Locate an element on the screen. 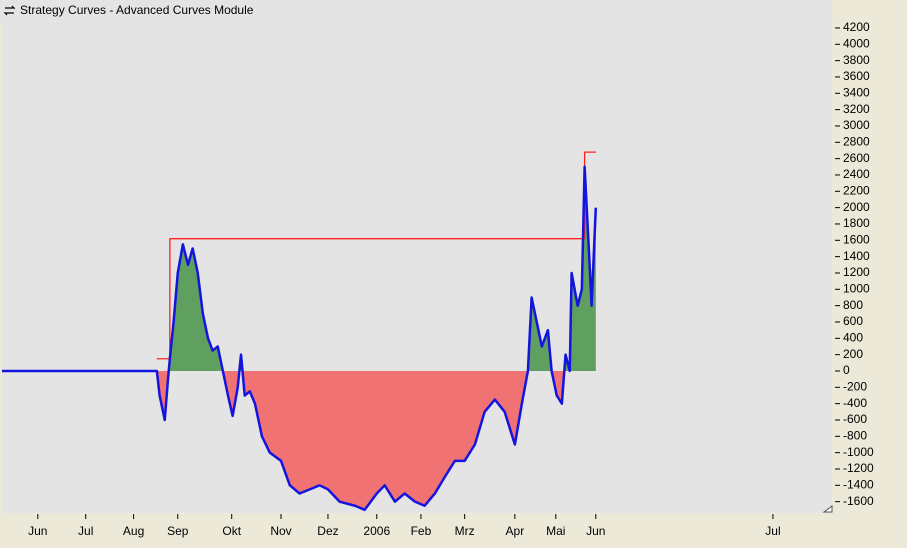  y-tick-label: 3400 is located at coordinates (856, 92).